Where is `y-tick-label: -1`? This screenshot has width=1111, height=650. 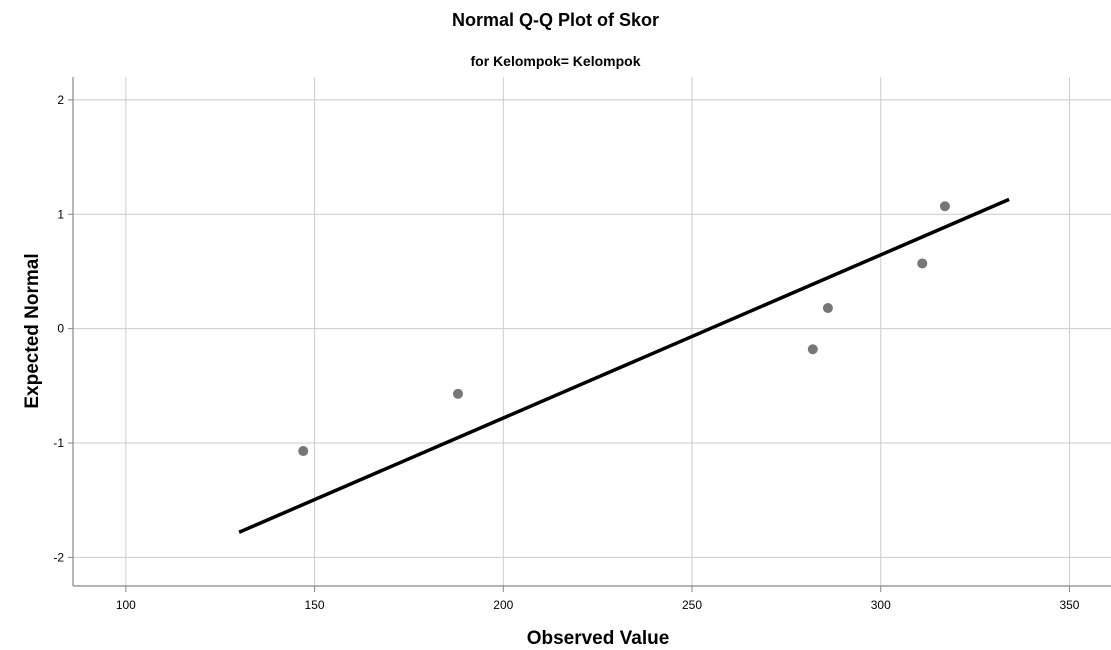
y-tick-label: -1 is located at coordinates (58, 443).